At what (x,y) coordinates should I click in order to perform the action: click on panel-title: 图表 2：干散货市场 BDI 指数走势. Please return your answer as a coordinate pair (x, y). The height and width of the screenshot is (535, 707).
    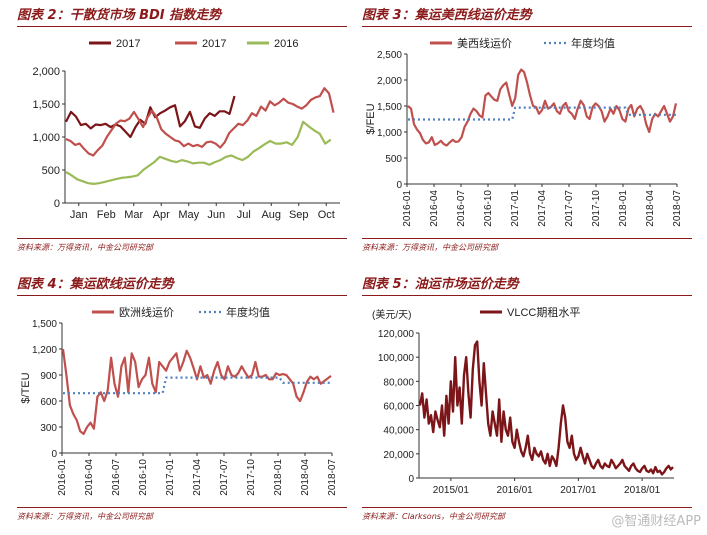
    Looking at the image, I should click on (119, 15).